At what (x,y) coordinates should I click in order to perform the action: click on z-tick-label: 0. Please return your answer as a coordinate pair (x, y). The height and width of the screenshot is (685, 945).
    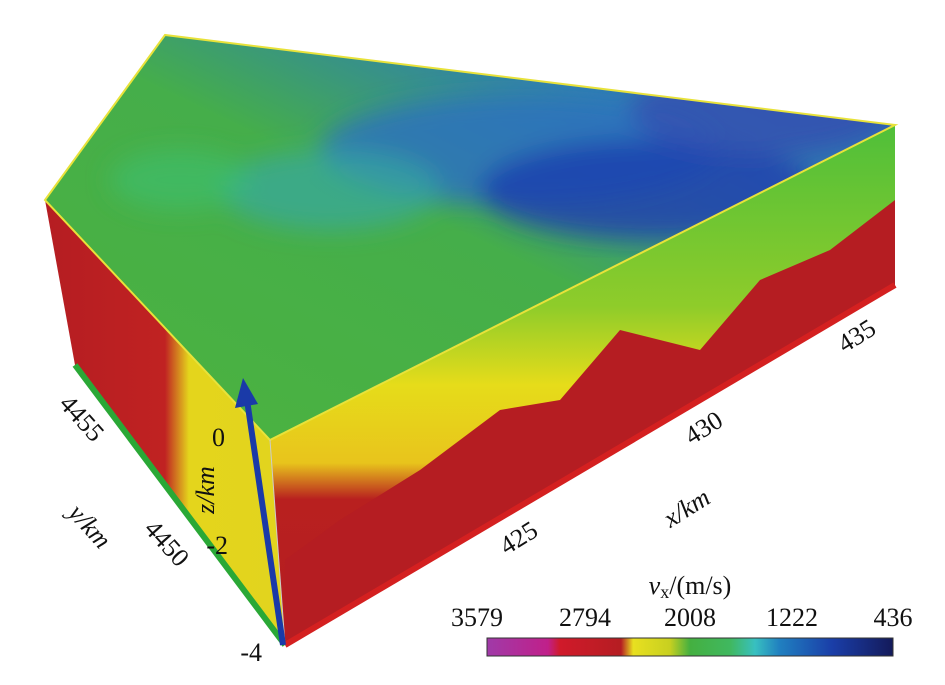
    Looking at the image, I should click on (218, 437).